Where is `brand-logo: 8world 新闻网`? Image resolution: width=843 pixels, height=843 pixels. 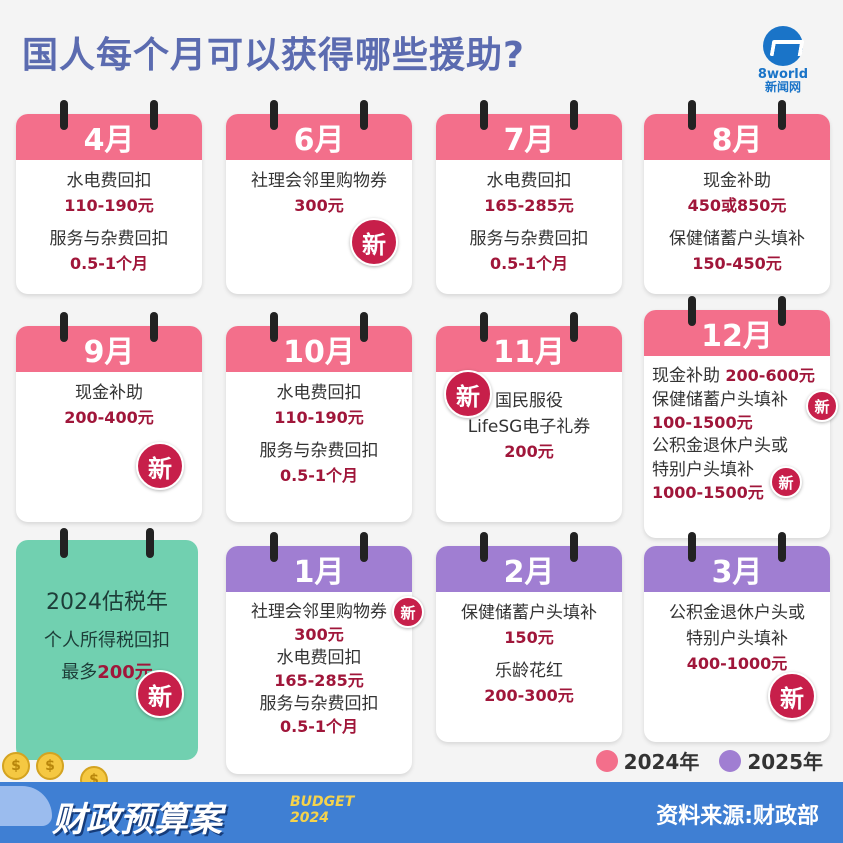
brand-logo: 8world 新闻网 is located at coordinates (783, 61).